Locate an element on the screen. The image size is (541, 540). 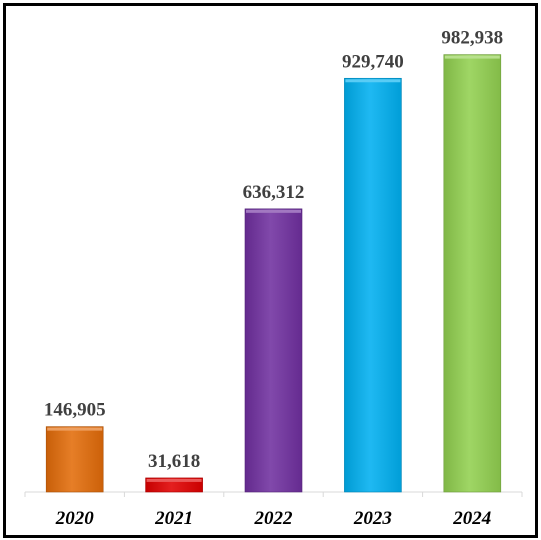
bar-highlight-2020 is located at coordinates (75, 429).